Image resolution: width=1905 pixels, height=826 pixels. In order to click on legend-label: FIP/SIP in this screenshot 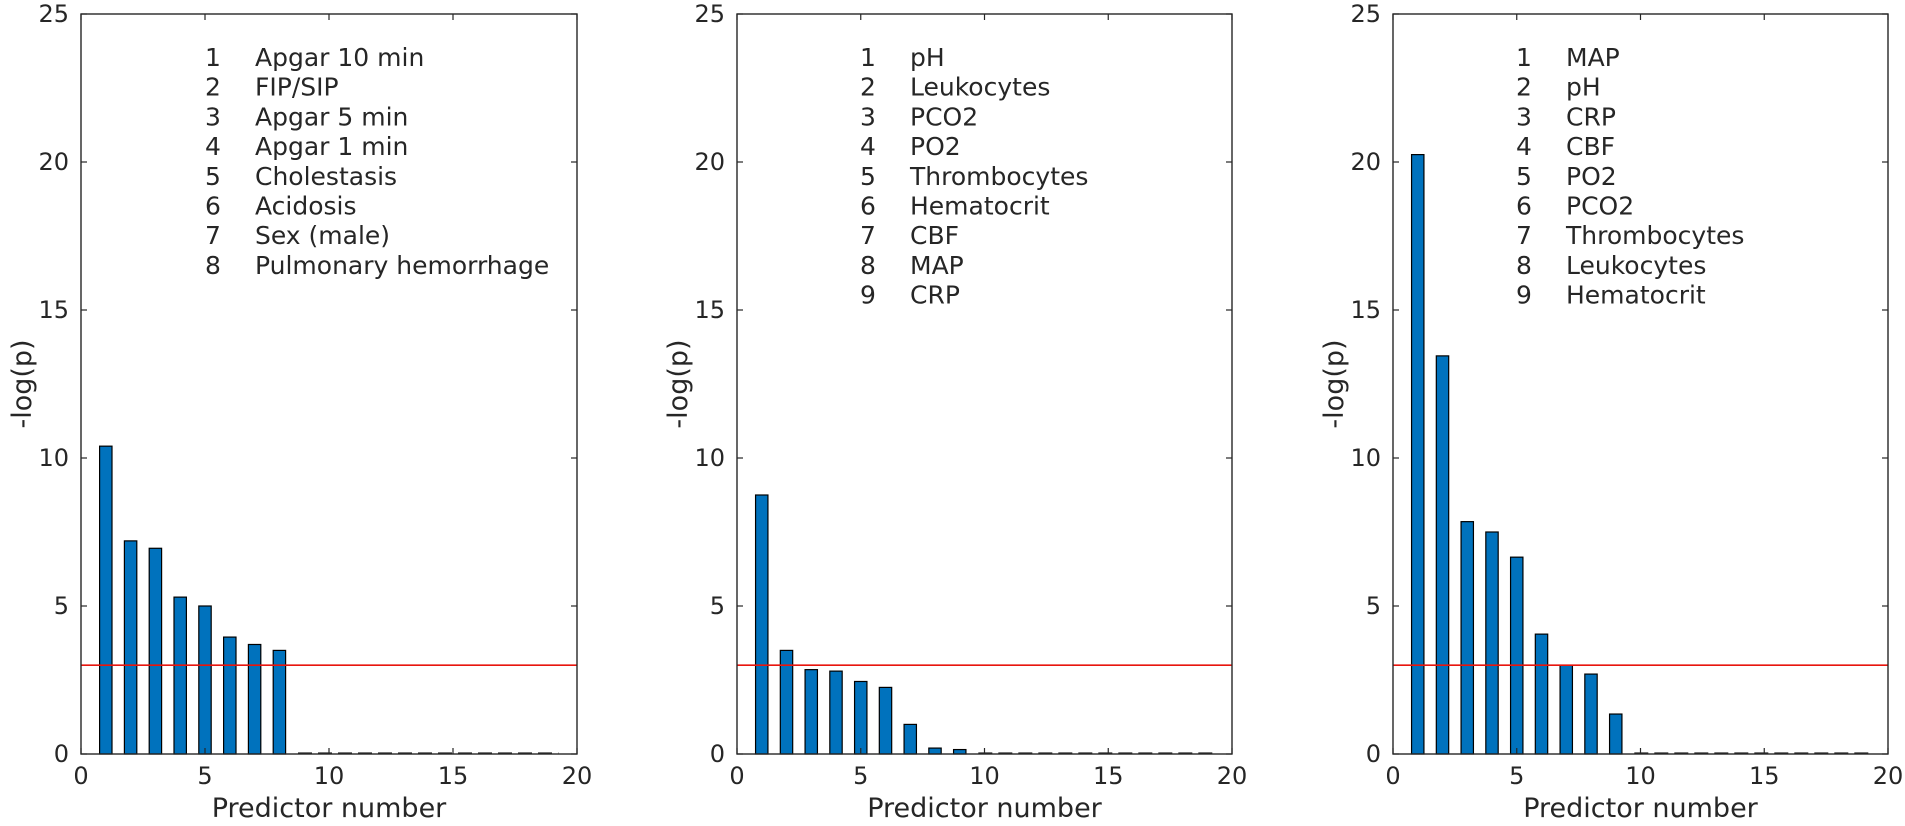, I will do `click(297, 87)`.